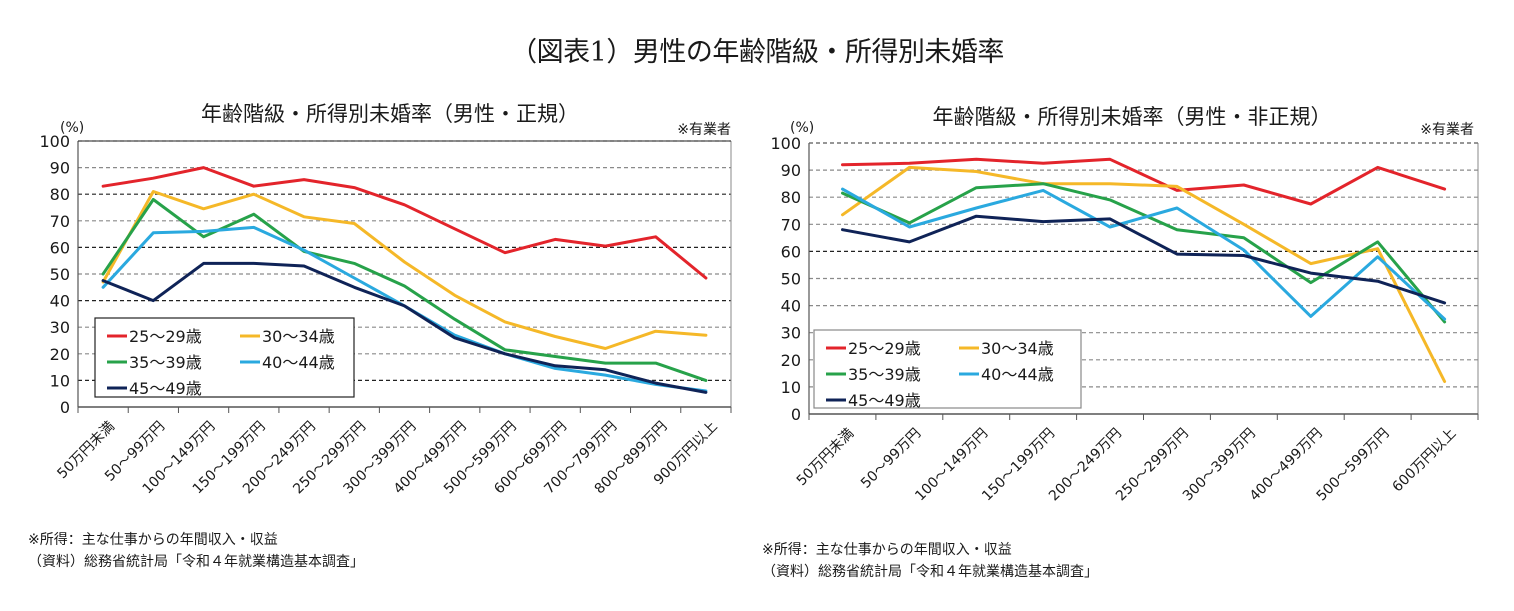  What do you see at coordinates (826, 458) in the screenshot?
I see `x-tick-label: 50万円未満` at bounding box center [826, 458].